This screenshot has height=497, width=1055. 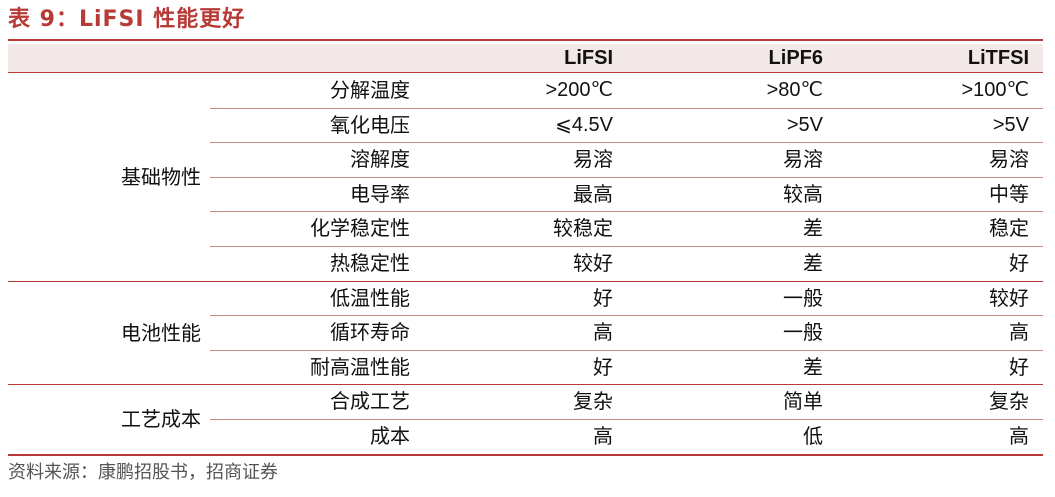 I want to click on group-label: 电池性能, so click(x=161, y=332).